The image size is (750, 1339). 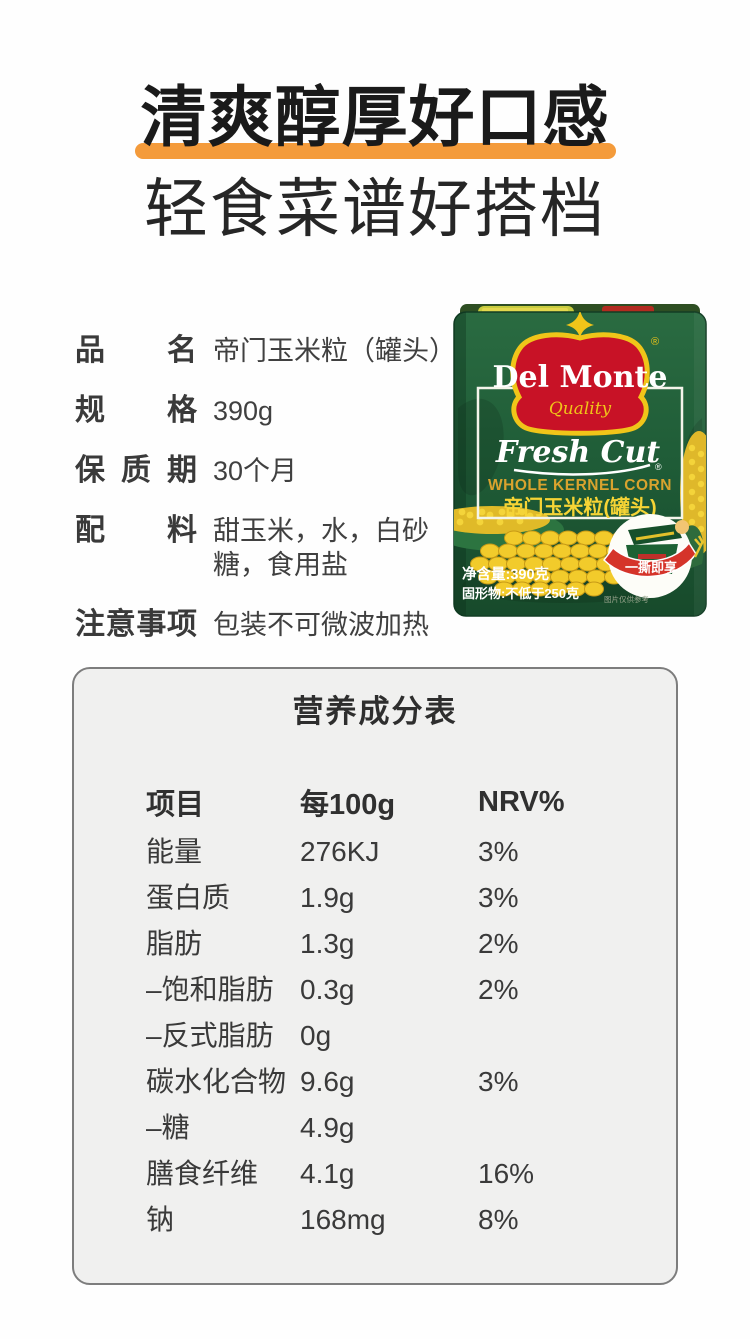 I want to click on nutrition-item-name: 钠, so click(x=160, y=1219).